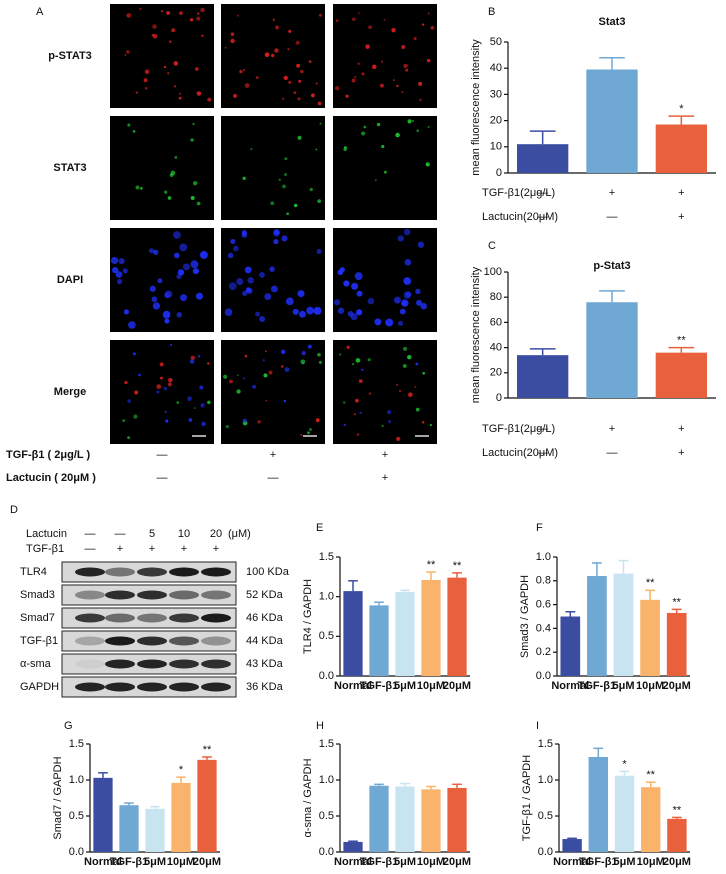 The width and height of the screenshot is (726, 874). Describe the element at coordinates (543, 652) in the screenshot. I see `y-tick-label: 0.2` at that location.